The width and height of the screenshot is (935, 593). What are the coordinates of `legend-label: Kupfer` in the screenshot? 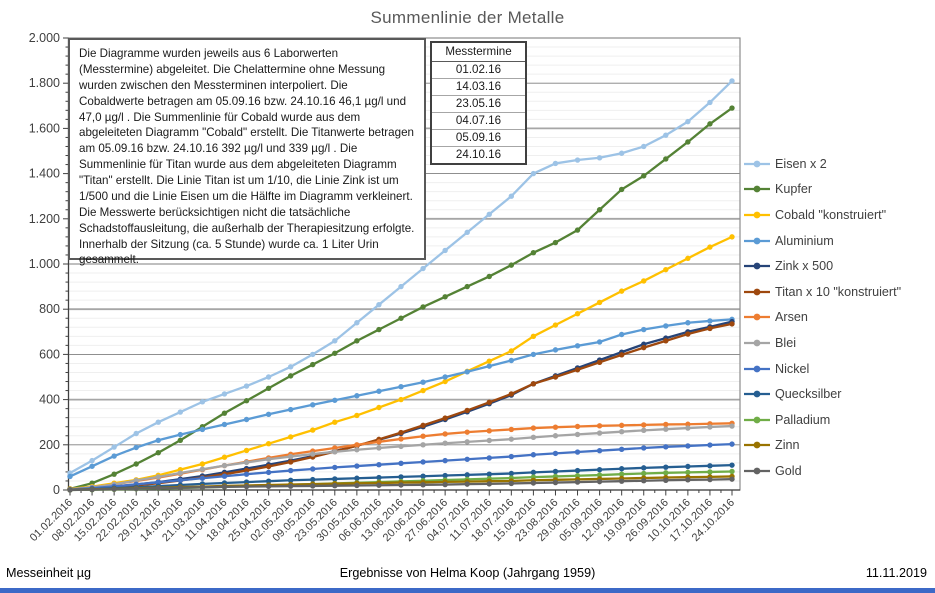 It's located at (794, 189).